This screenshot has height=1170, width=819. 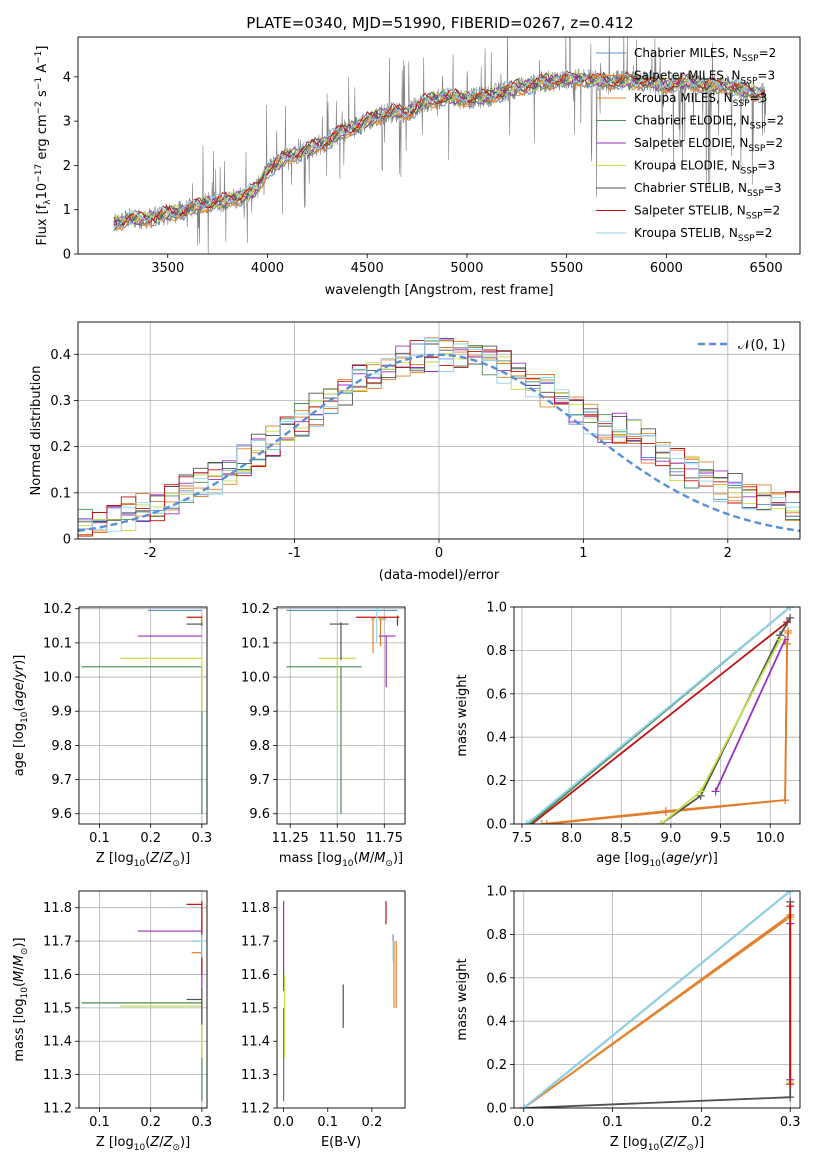 I want to click on y-tick-label: 2, so click(x=67, y=166).